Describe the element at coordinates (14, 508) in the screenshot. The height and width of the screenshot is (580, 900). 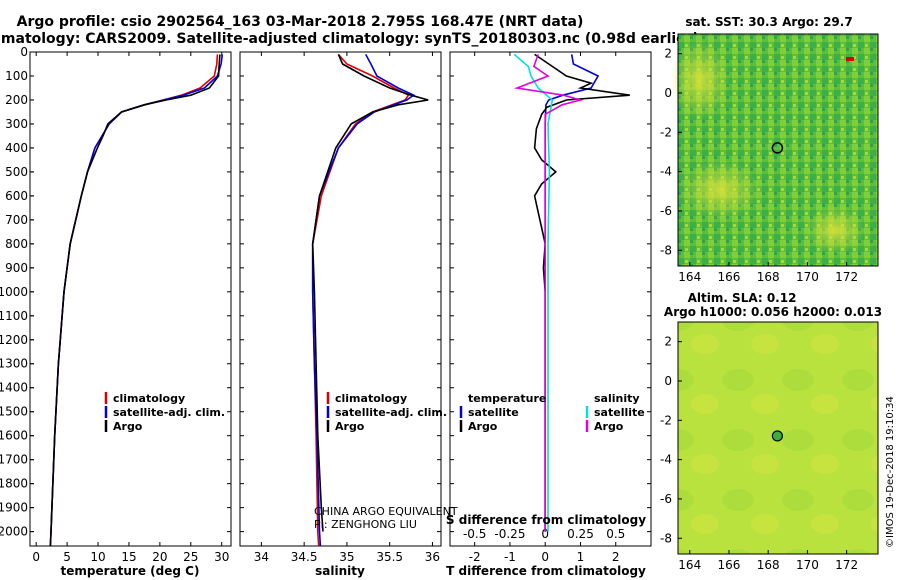
I see `depth-tick-label: 1900` at that location.